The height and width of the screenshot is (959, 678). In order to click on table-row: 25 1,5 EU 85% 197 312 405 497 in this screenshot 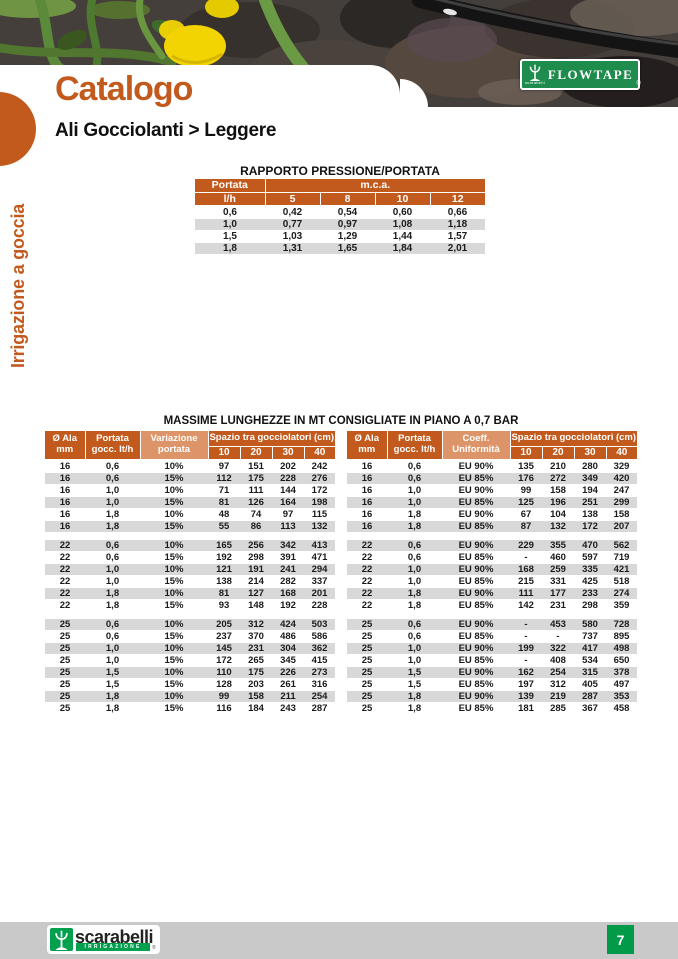, I will do `click(492, 684)`.